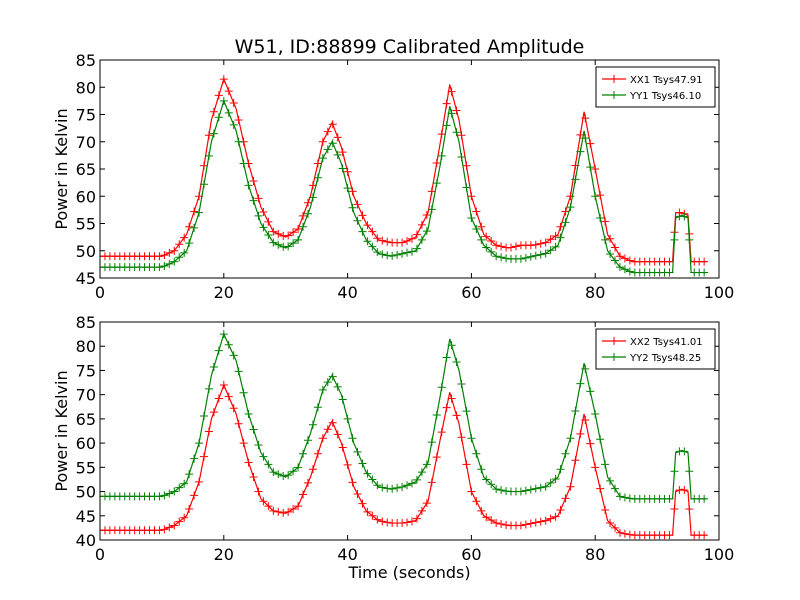 Image resolution: width=800 pixels, height=600 pixels. I want to click on y-tick-label: 45, so click(86, 516).